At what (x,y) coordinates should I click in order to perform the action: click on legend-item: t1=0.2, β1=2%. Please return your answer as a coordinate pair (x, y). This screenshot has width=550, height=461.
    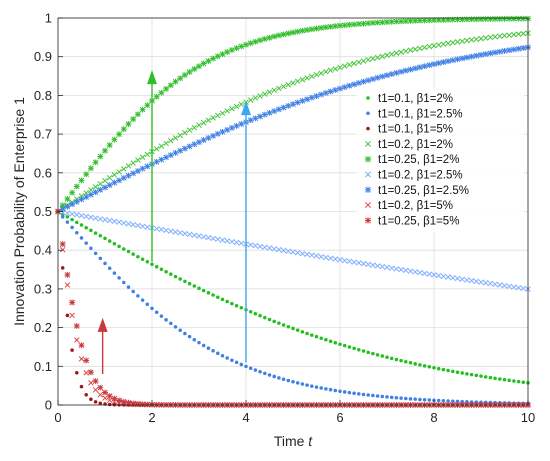
    Looking at the image, I should click on (409, 145).